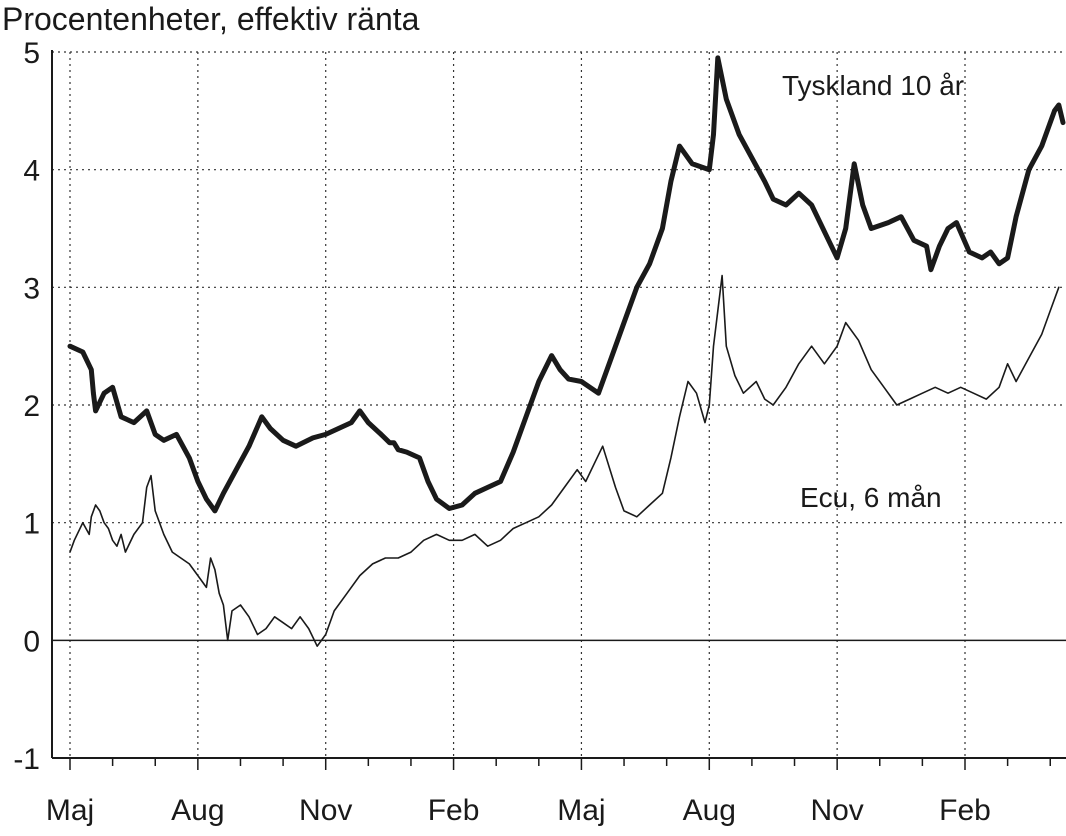  What do you see at coordinates (31, 406) in the screenshot?
I see `y-tick-label: 2` at bounding box center [31, 406].